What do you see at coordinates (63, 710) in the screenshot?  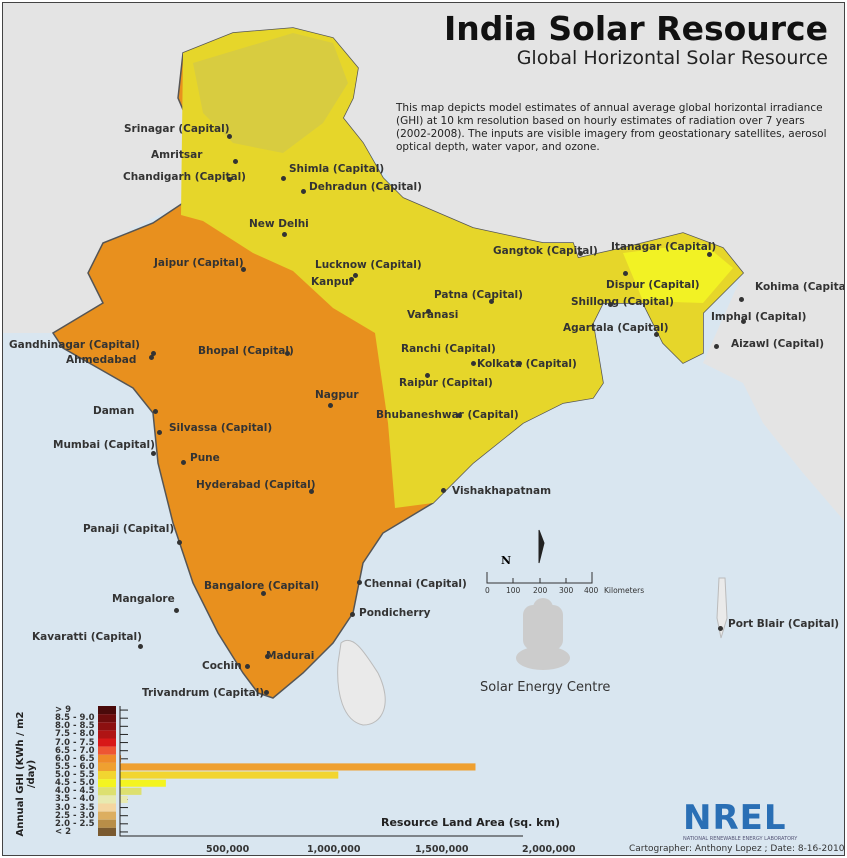 I see `legend-label: > 9` at bounding box center [63, 710].